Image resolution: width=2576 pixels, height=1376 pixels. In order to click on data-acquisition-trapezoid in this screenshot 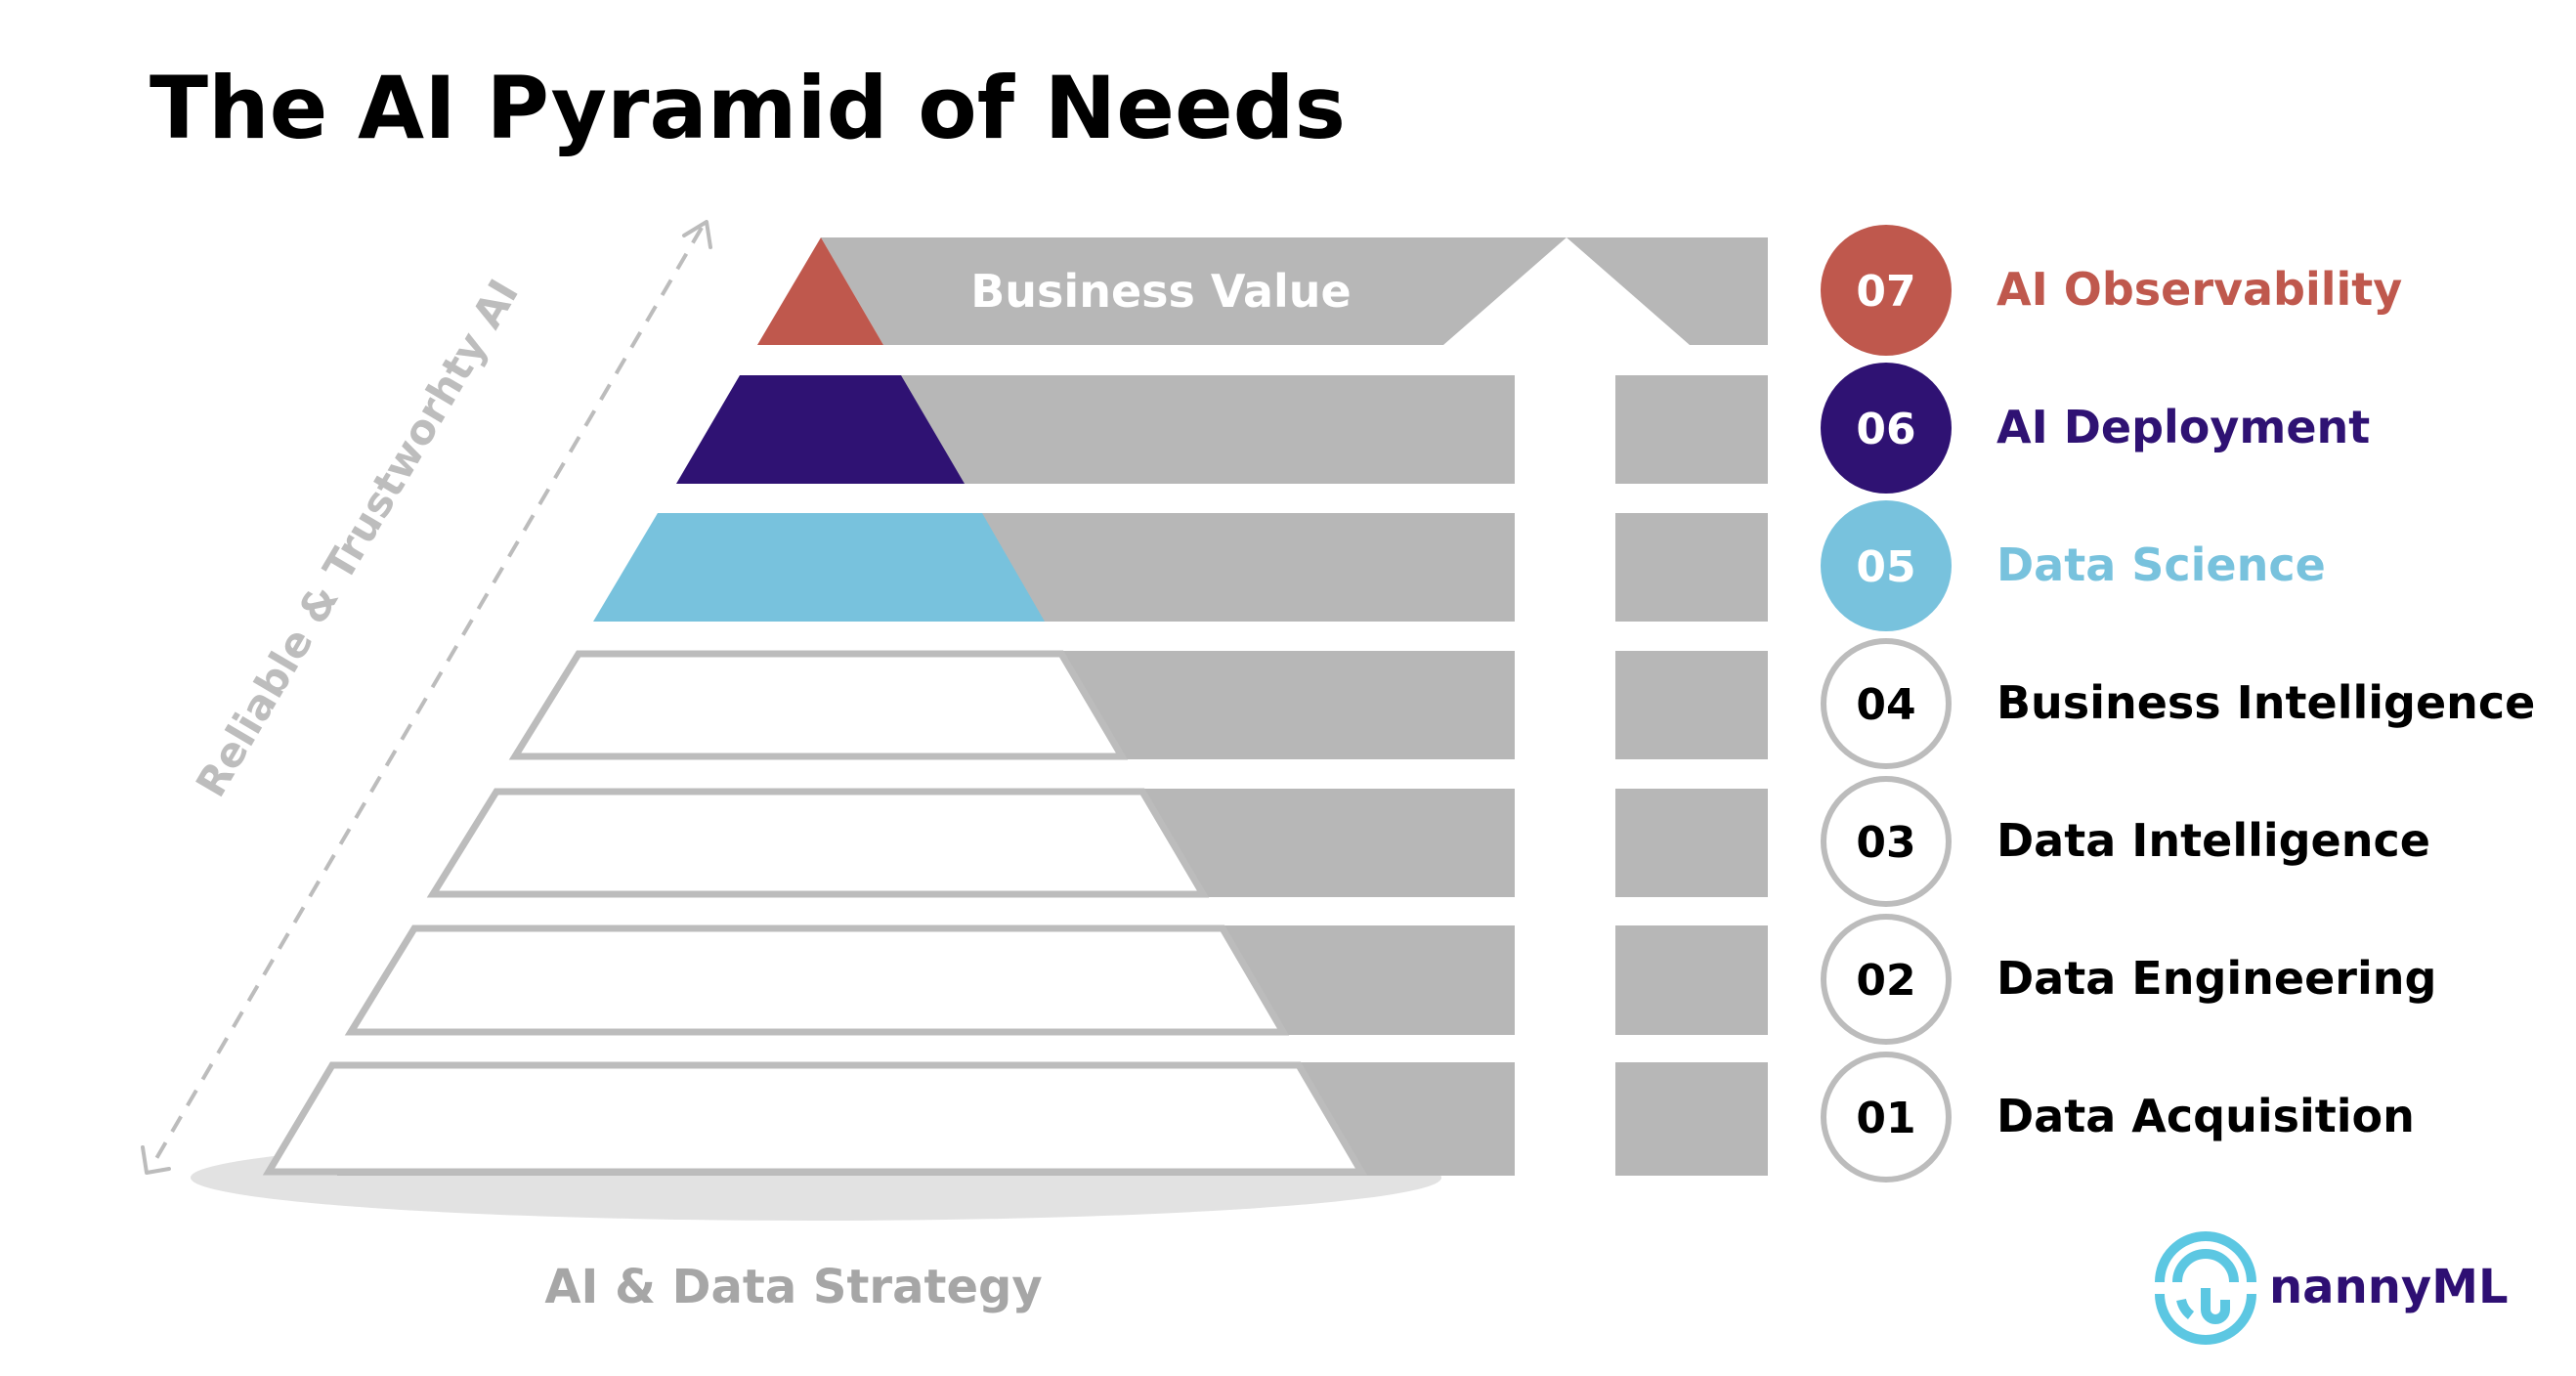, I will do `click(815, 1119)`.